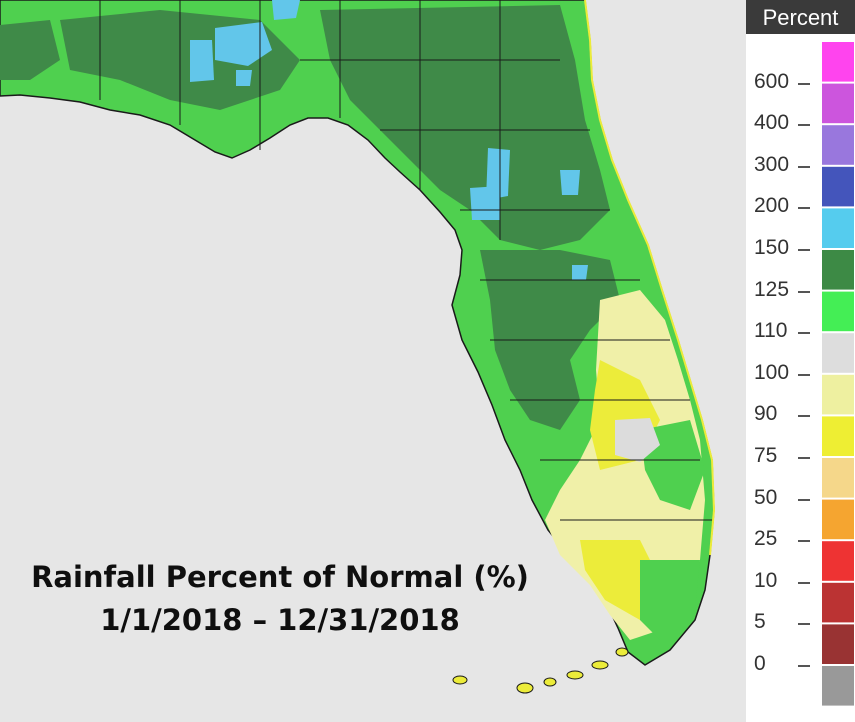 This screenshot has height=722, width=855. Describe the element at coordinates (766, 497) in the screenshot. I see `legend-label-50: 50` at that location.